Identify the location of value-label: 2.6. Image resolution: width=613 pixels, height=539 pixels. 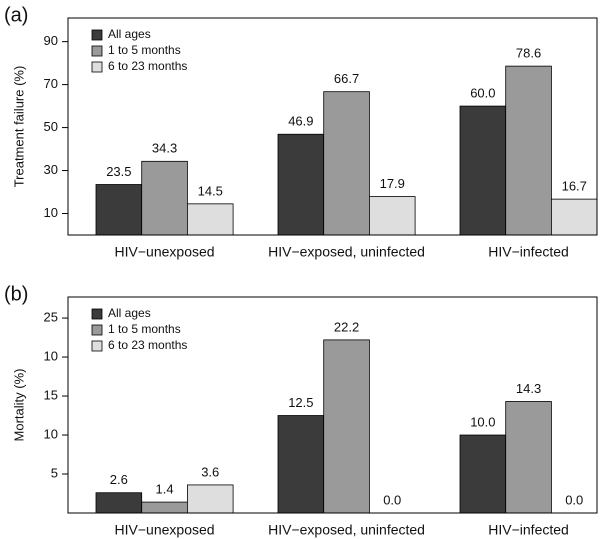
(119, 479).